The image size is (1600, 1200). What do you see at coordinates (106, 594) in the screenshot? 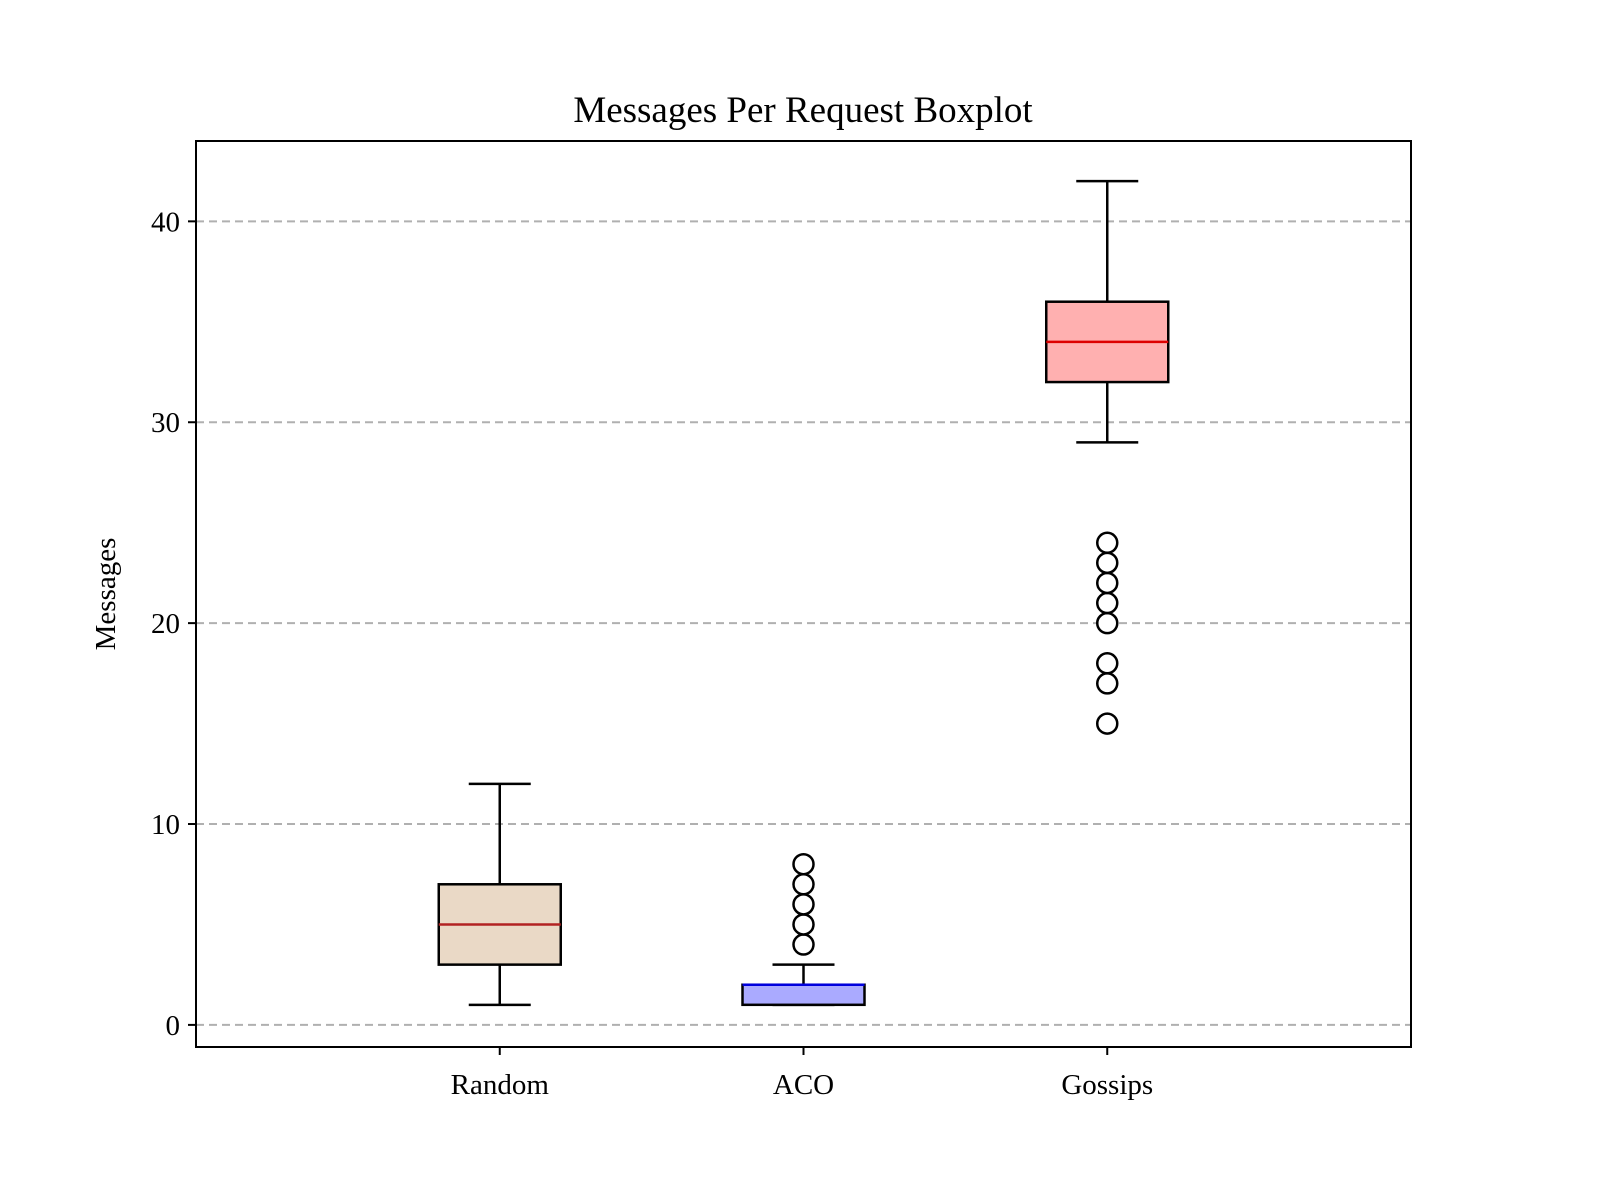
I see `y-axis-label: Messages` at bounding box center [106, 594].